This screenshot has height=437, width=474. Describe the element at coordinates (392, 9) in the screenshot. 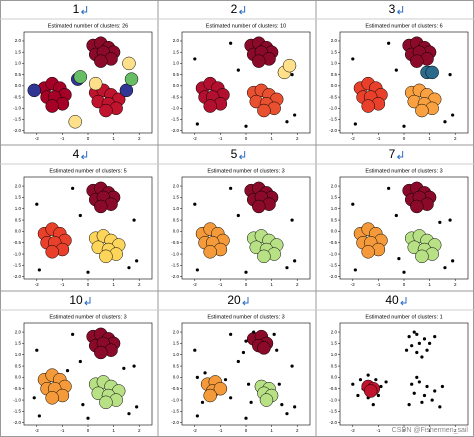

I see `panel-header: 3` at that location.